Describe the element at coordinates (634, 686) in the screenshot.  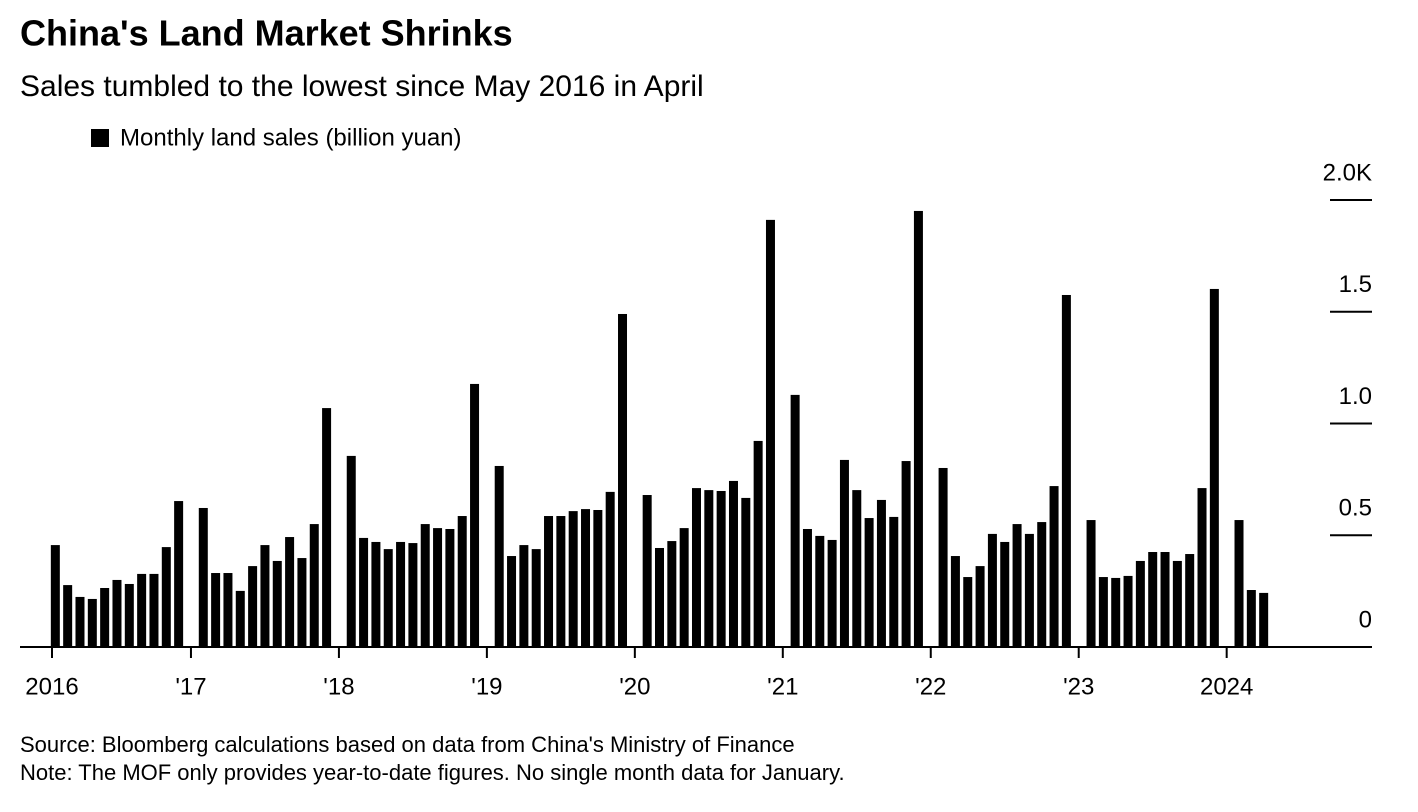
I see `x-tick-label: '20` at that location.